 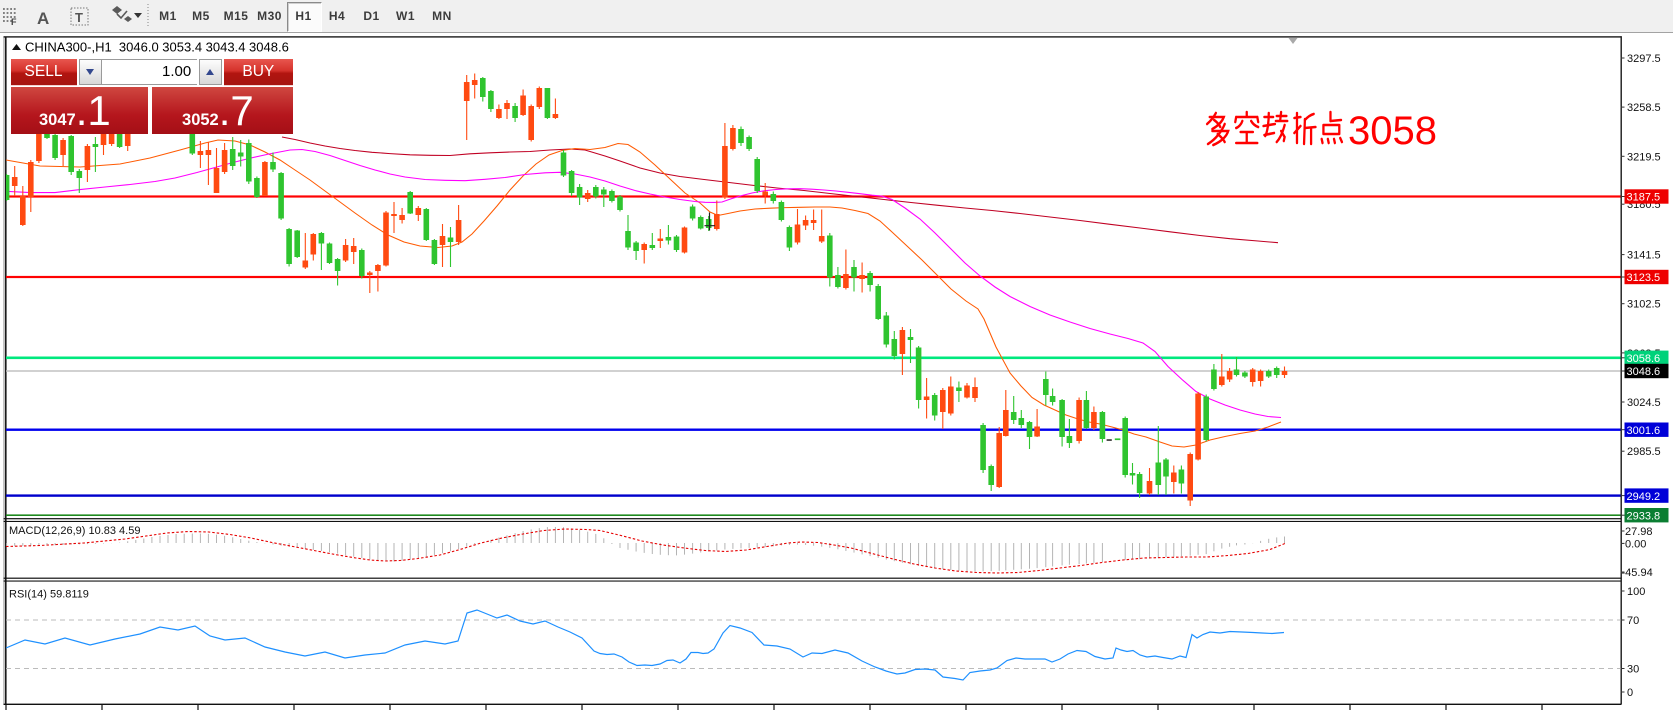 I want to click on svg-text: 3297.5, so click(x=1644, y=59).